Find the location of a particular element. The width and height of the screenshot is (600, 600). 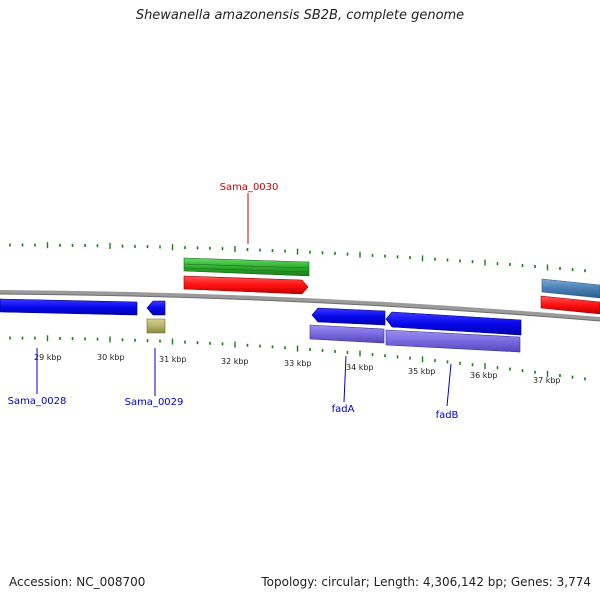

ruler-label-37: 37 kbp is located at coordinates (547, 380).